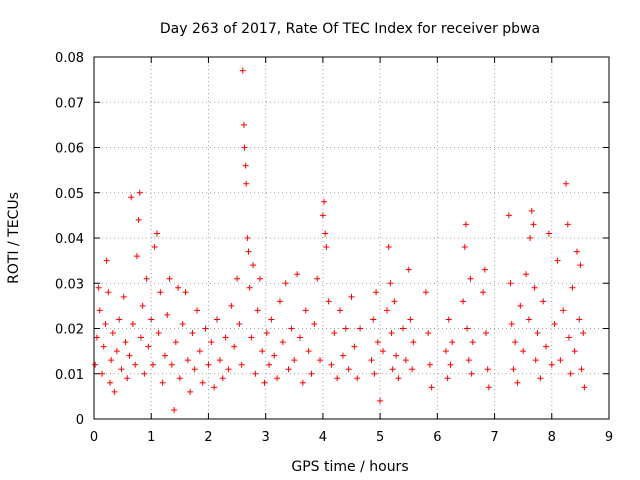 The width and height of the screenshot is (640, 480). What do you see at coordinates (437, 437) in the screenshot?
I see `x-tick-label: 6` at bounding box center [437, 437].